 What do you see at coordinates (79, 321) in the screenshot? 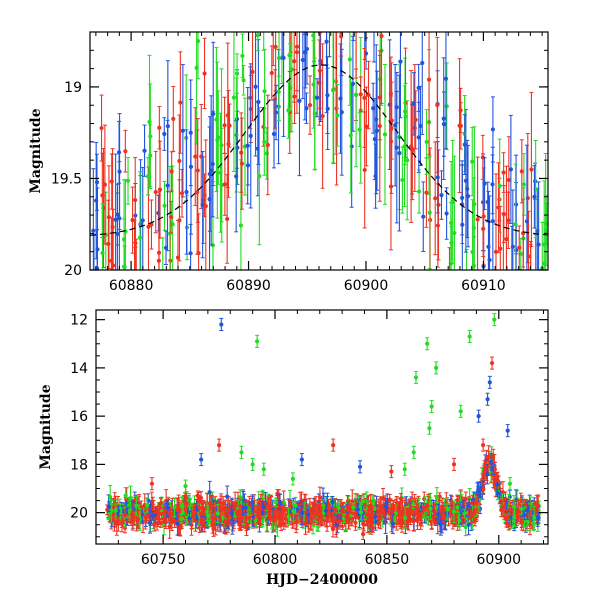
I see `bottom-y-tick-label: 12` at bounding box center [79, 321].